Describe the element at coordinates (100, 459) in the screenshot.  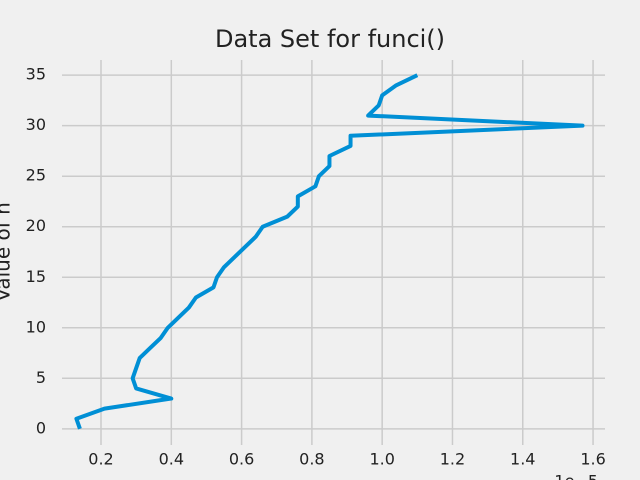
I see `x-tick-label: 0.2` at that location.